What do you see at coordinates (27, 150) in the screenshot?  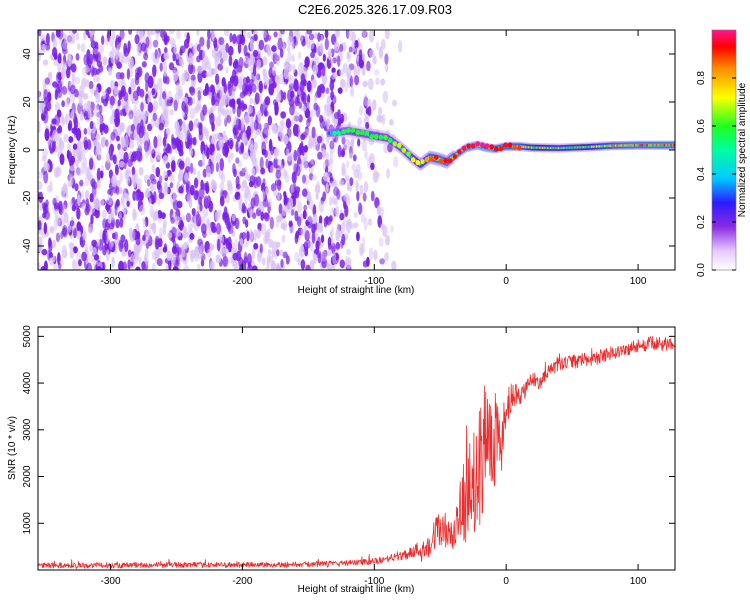 I see `spectrogram-y-tick-label: 0` at bounding box center [27, 150].